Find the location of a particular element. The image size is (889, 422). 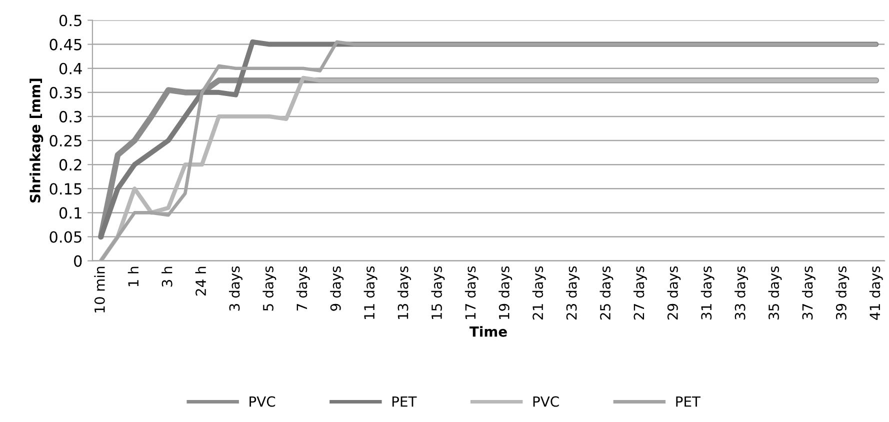

y-tick-label: 0.5 is located at coordinates (70, 20).